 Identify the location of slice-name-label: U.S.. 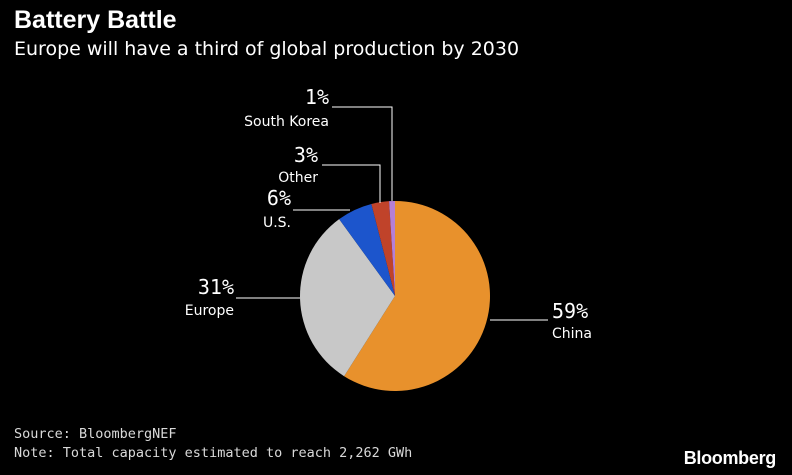
(277, 223).